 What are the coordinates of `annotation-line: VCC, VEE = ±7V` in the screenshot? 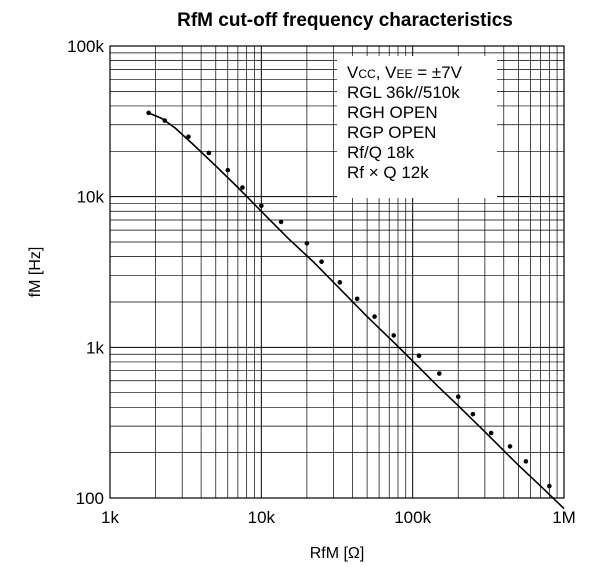 It's located at (405, 72).